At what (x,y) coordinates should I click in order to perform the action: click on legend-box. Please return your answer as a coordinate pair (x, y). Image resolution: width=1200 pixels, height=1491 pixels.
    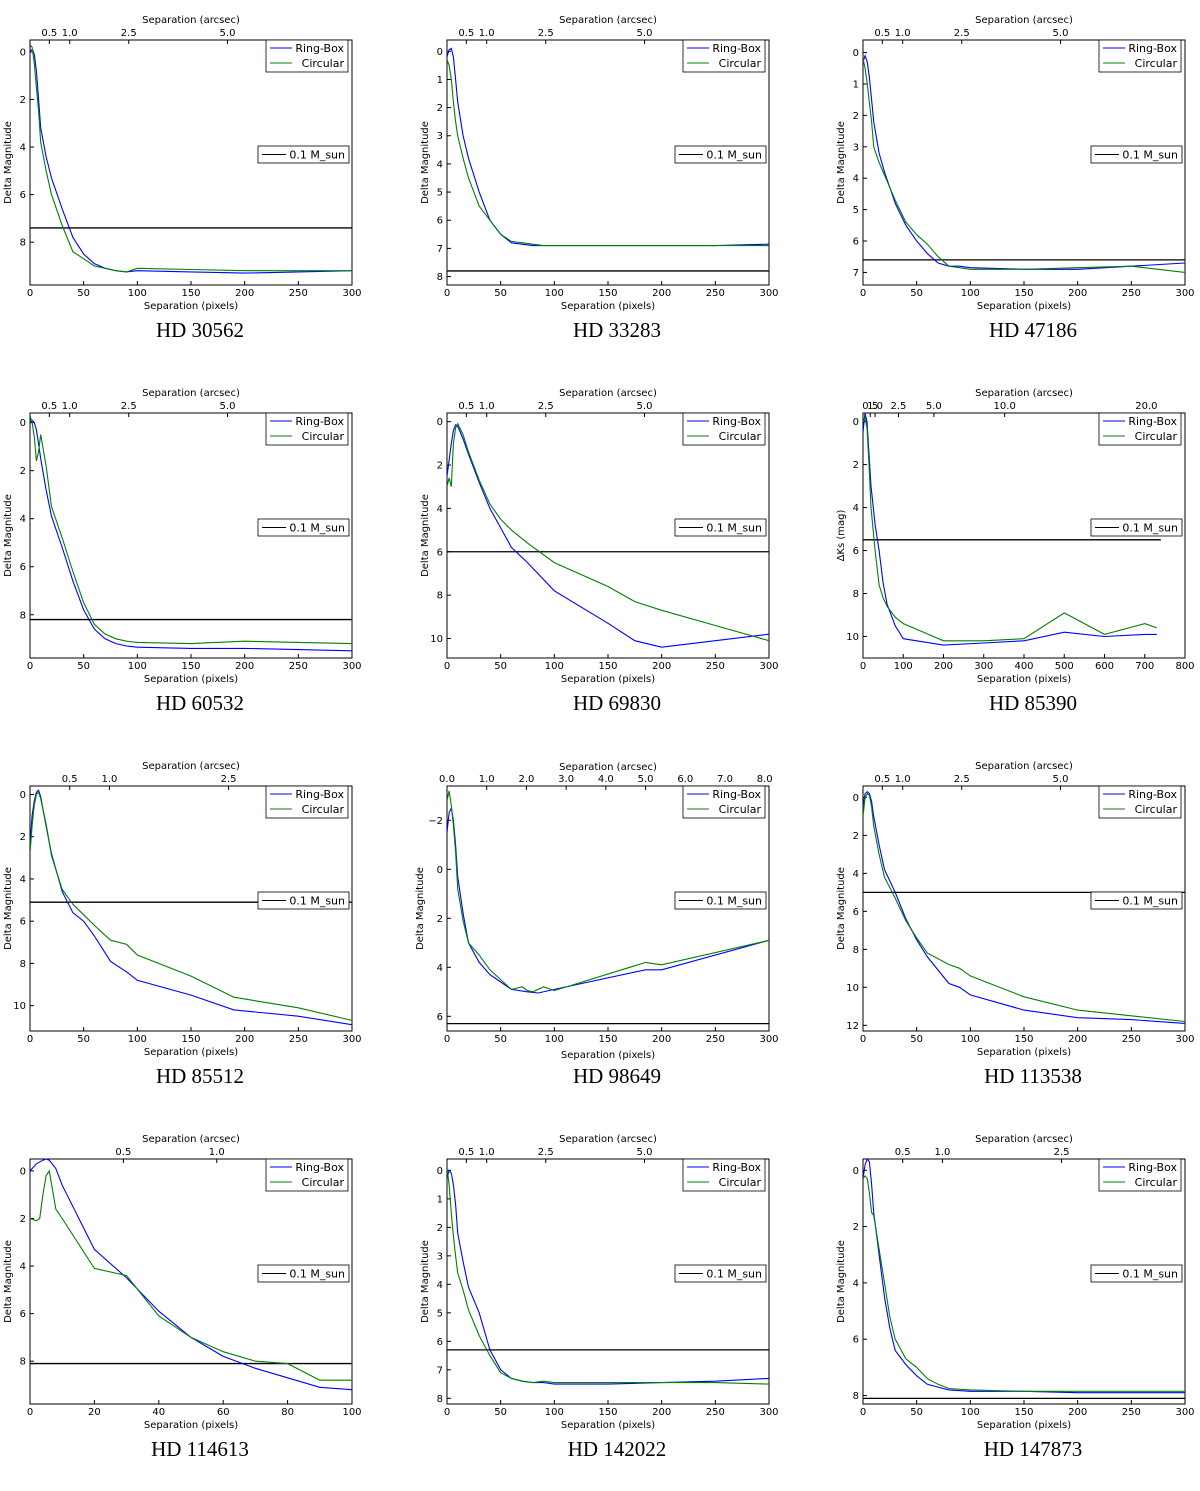
    Looking at the image, I should click on (724, 56).